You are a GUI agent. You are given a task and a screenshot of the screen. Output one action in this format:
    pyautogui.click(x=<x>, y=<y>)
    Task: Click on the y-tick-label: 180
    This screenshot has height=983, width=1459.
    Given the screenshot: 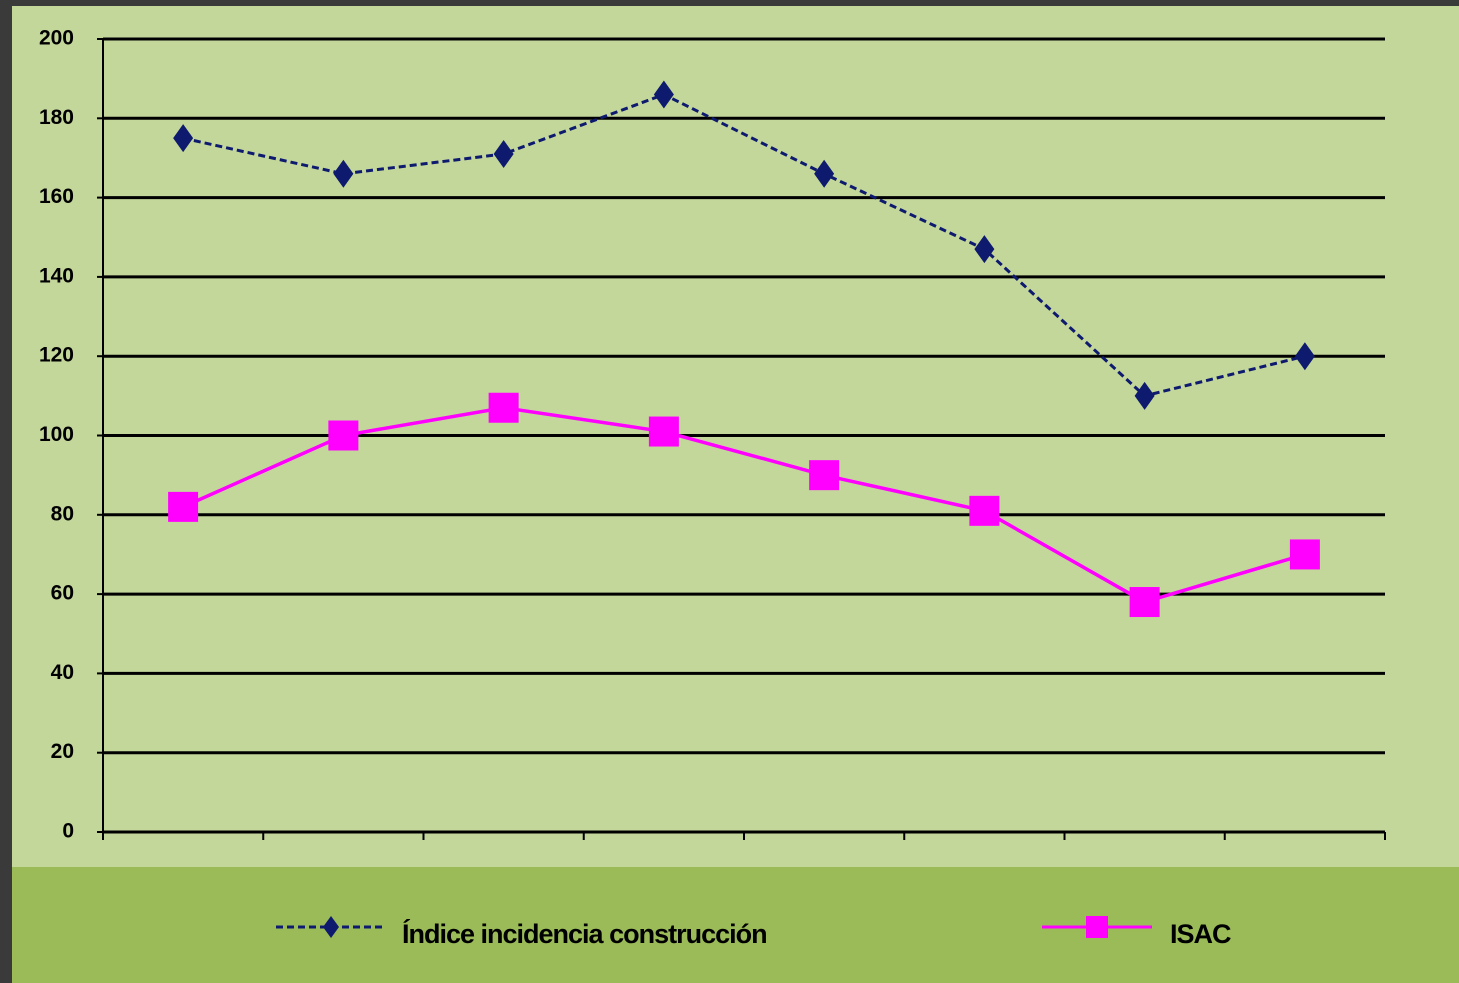 What is the action you would take?
    pyautogui.click(x=56, y=117)
    